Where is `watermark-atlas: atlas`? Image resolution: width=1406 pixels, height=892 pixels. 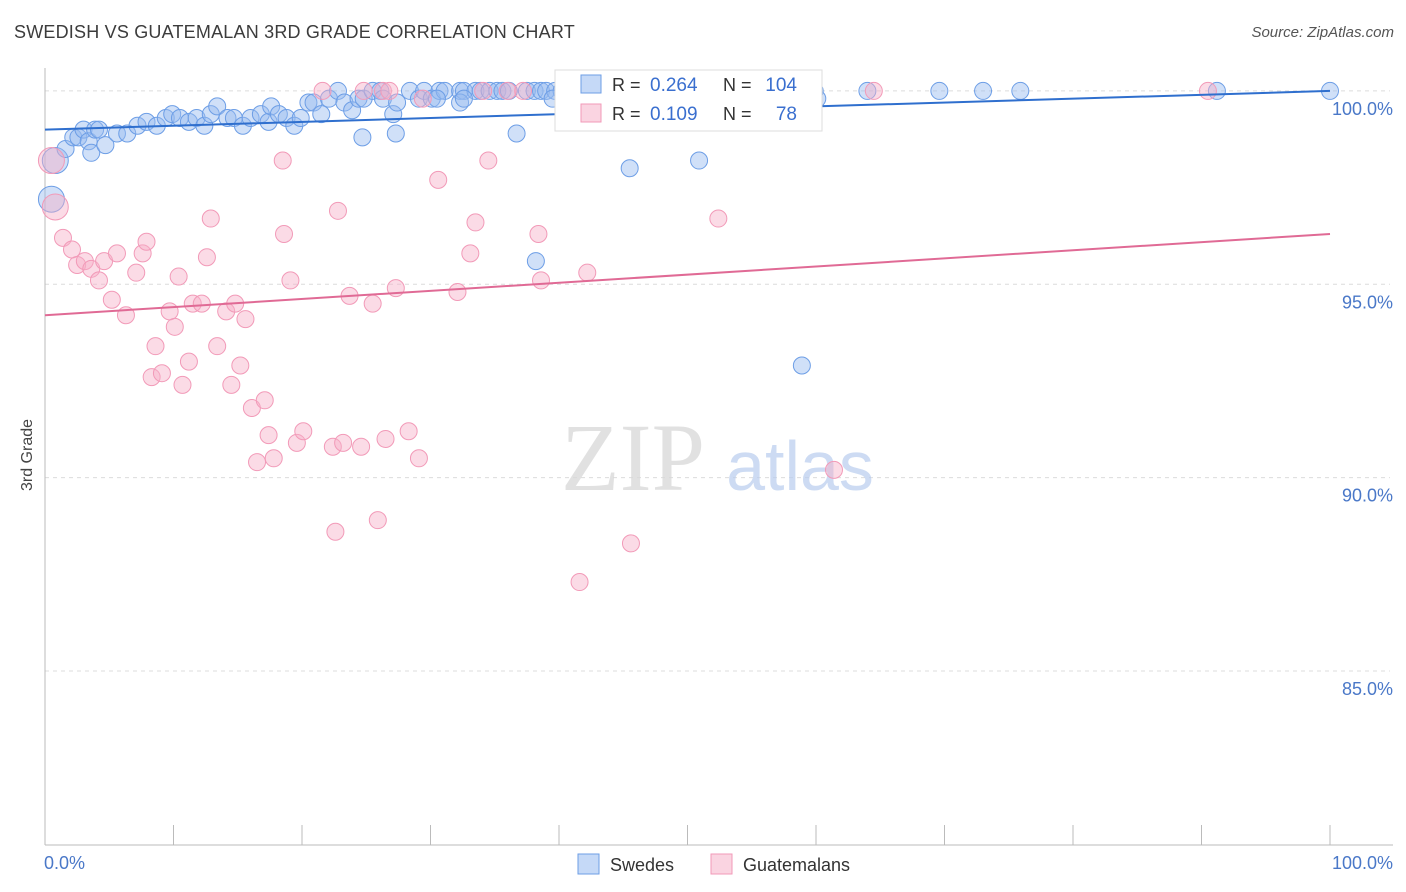
watermark-atlas: atlas is located at coordinates (800, 466).